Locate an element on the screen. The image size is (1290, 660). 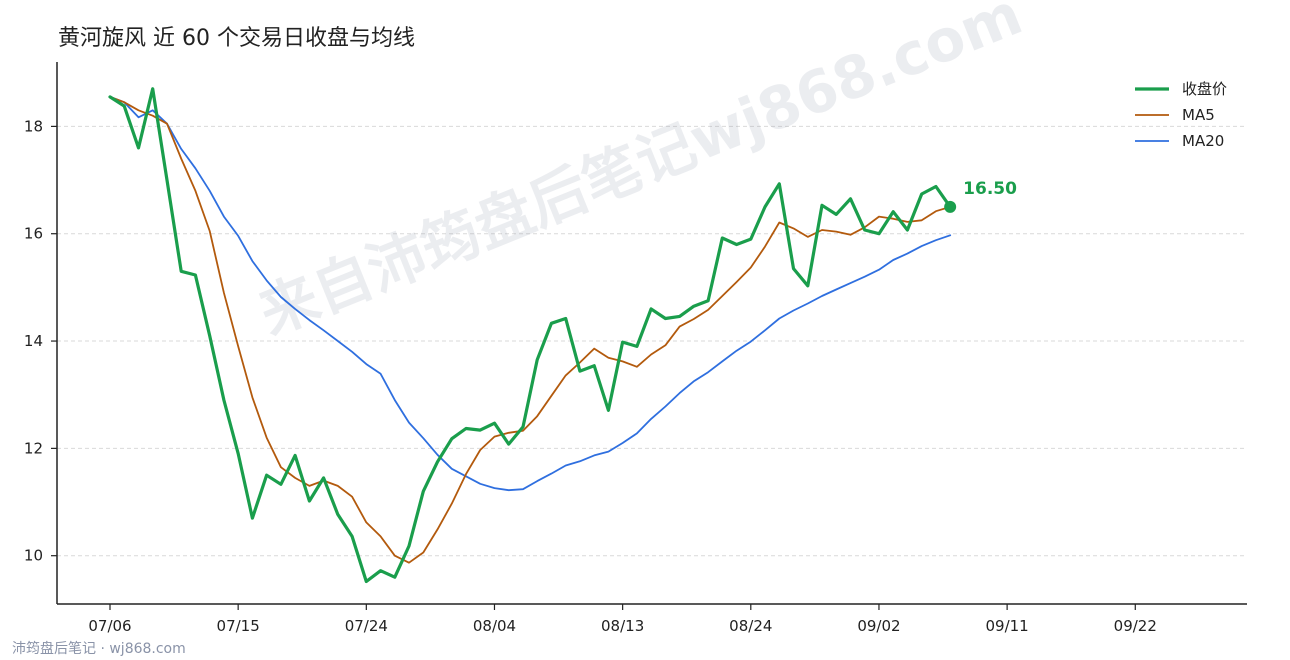
footer-watermark: 沛筠盘后笔记 · wj868.com is located at coordinates (99, 648).